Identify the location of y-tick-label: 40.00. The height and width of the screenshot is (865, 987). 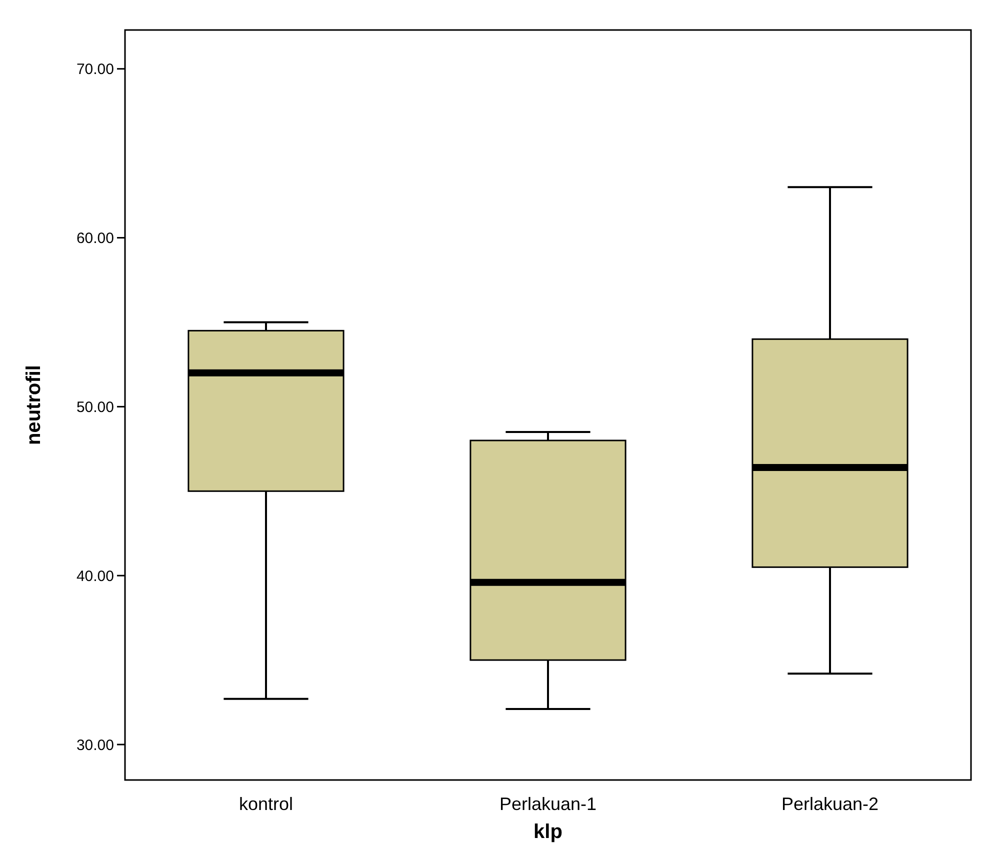
(95, 576).